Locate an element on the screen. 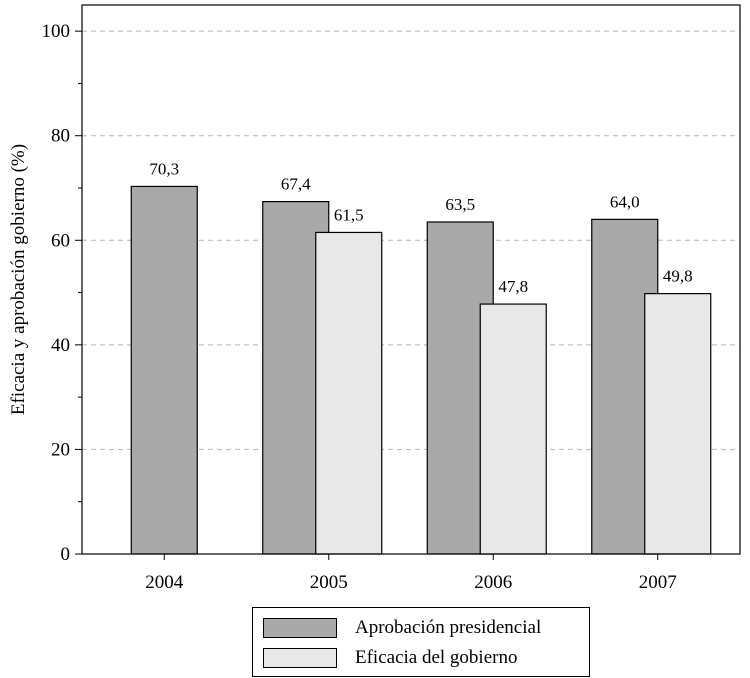 This screenshot has height=678, width=750. bar-2007-eficacia is located at coordinates (678, 424).